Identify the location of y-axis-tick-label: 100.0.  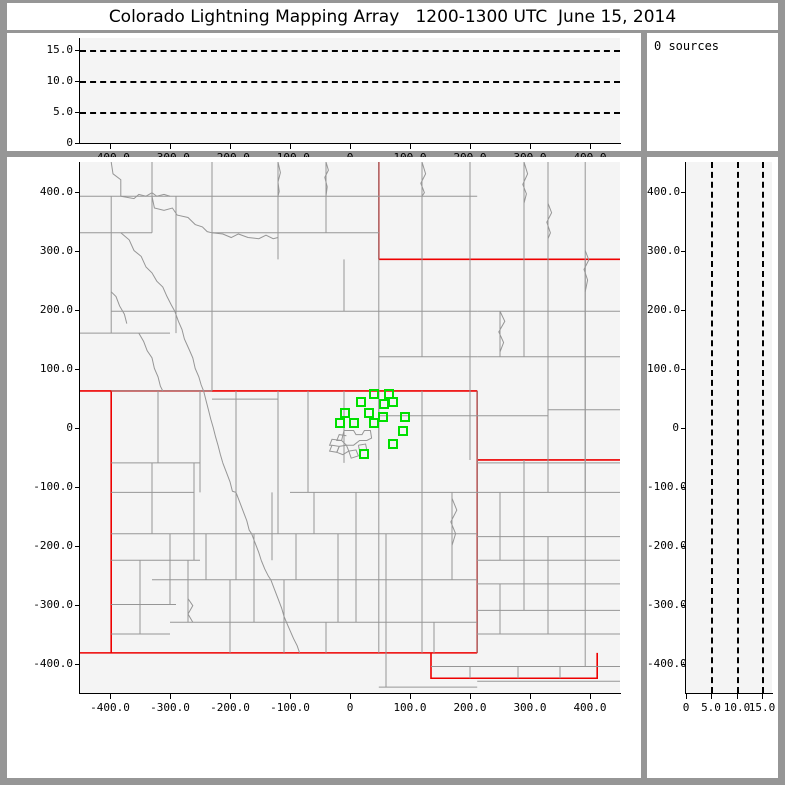
(56, 368).